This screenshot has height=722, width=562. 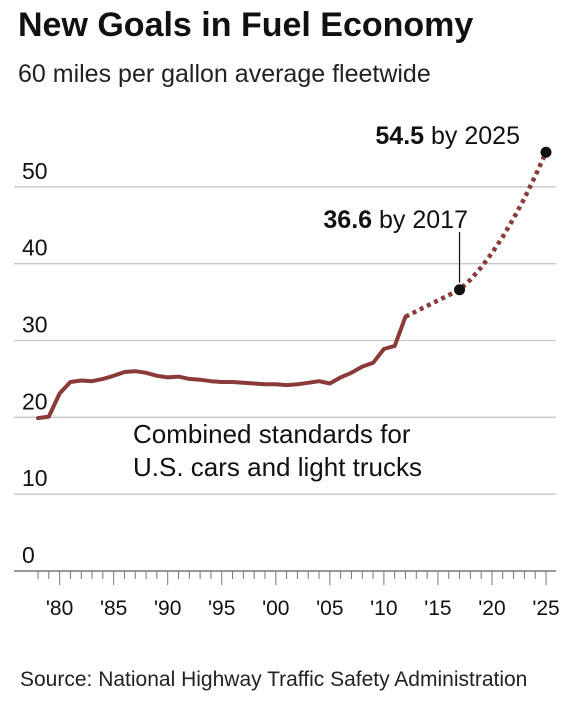 I want to click on x-tick-label: '00, so click(x=275, y=608).